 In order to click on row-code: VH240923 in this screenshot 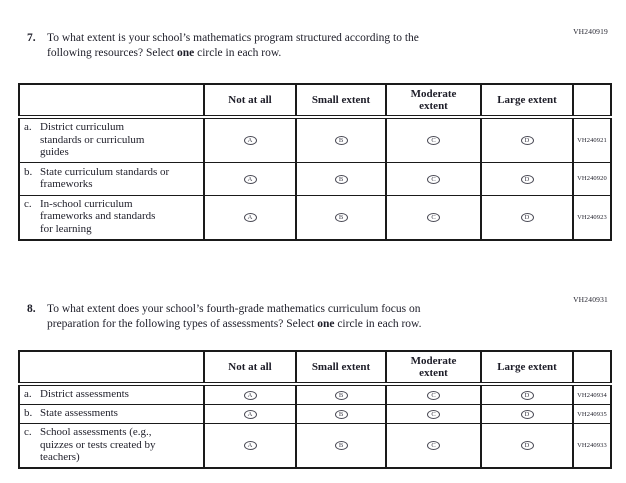, I will do `click(592, 217)`.